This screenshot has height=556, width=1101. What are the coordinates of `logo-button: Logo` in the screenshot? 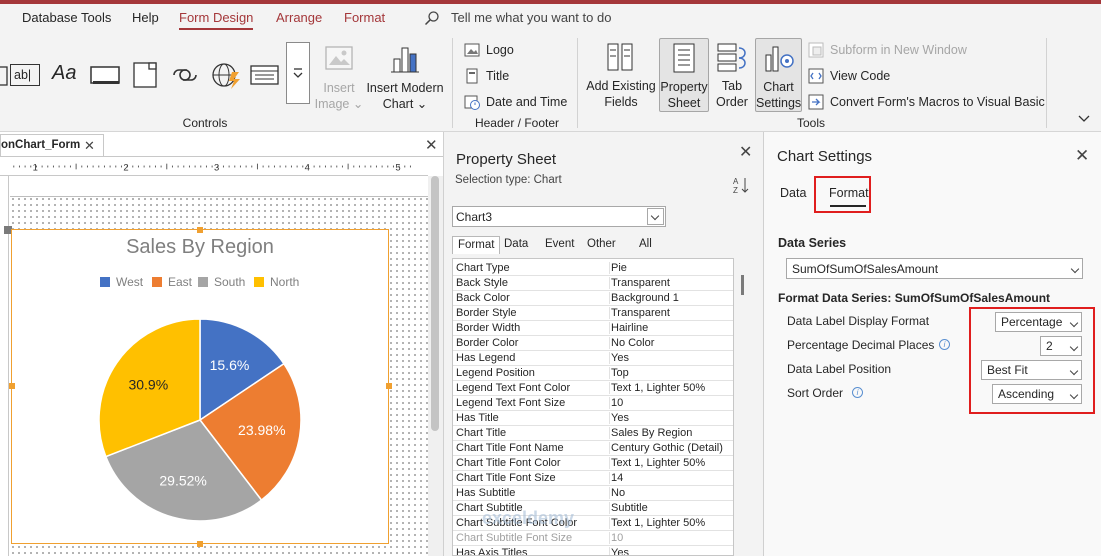 It's located at (489, 50).